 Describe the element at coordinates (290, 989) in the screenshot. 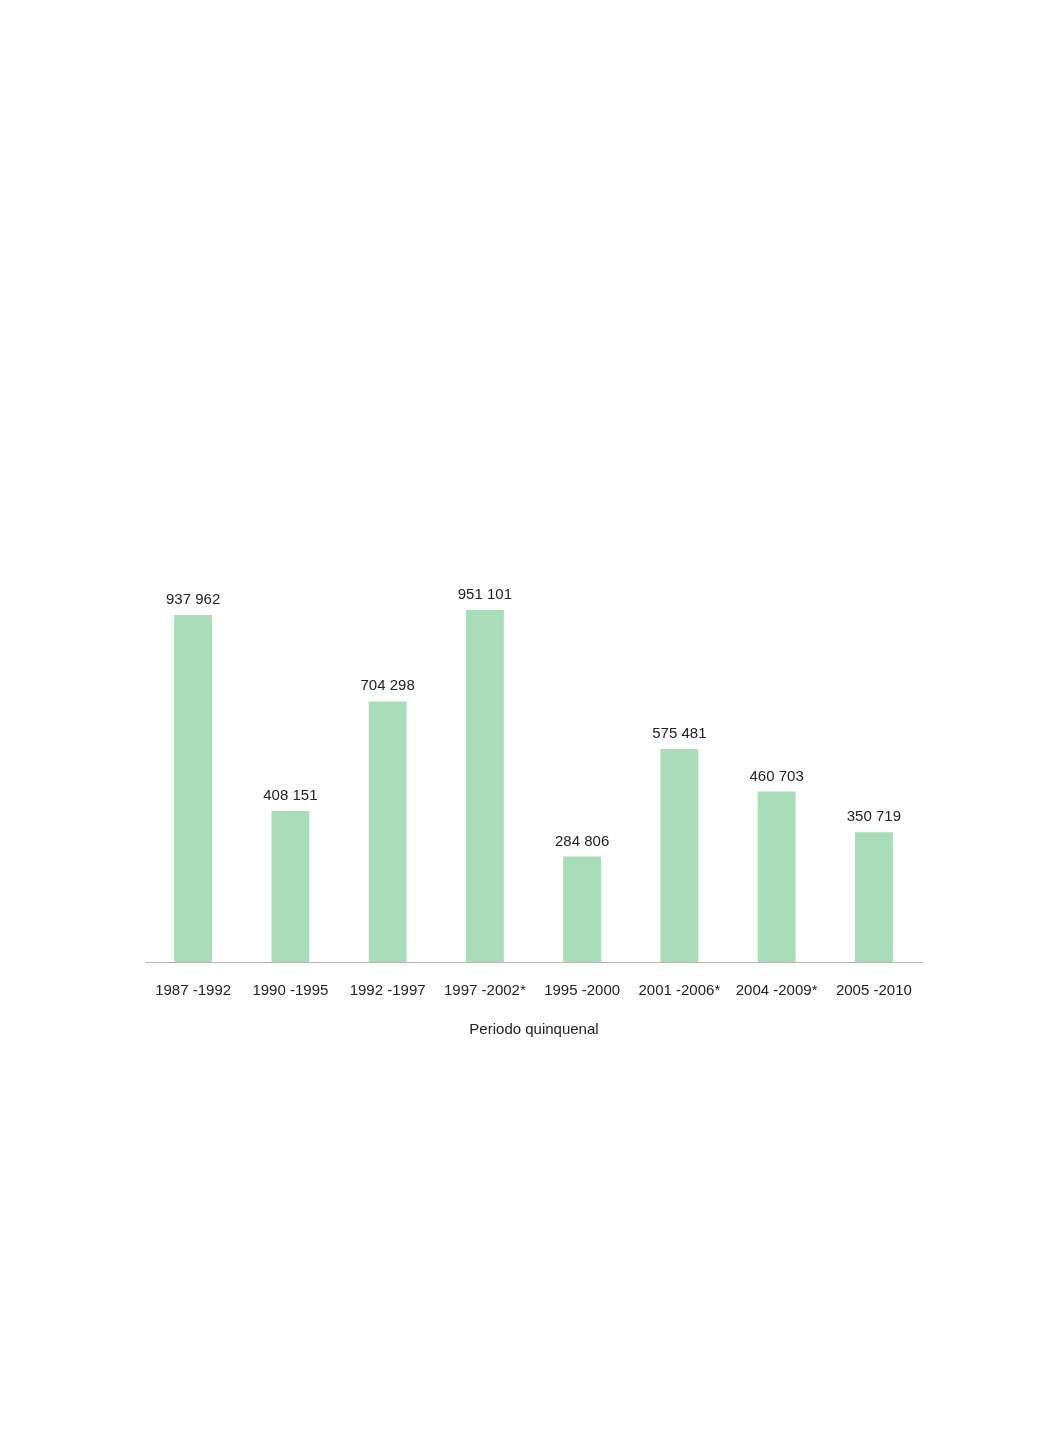

I see `x-tick-label: 1990 -1995` at that location.